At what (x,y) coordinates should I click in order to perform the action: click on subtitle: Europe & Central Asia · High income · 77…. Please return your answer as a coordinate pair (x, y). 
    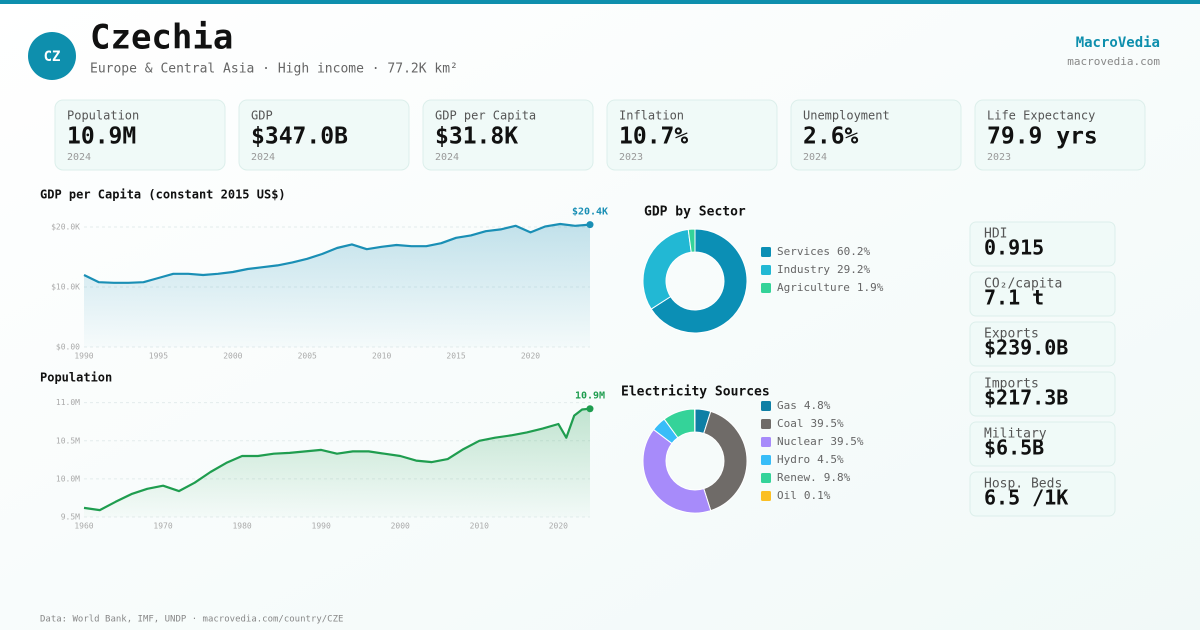
    Looking at the image, I should click on (274, 69).